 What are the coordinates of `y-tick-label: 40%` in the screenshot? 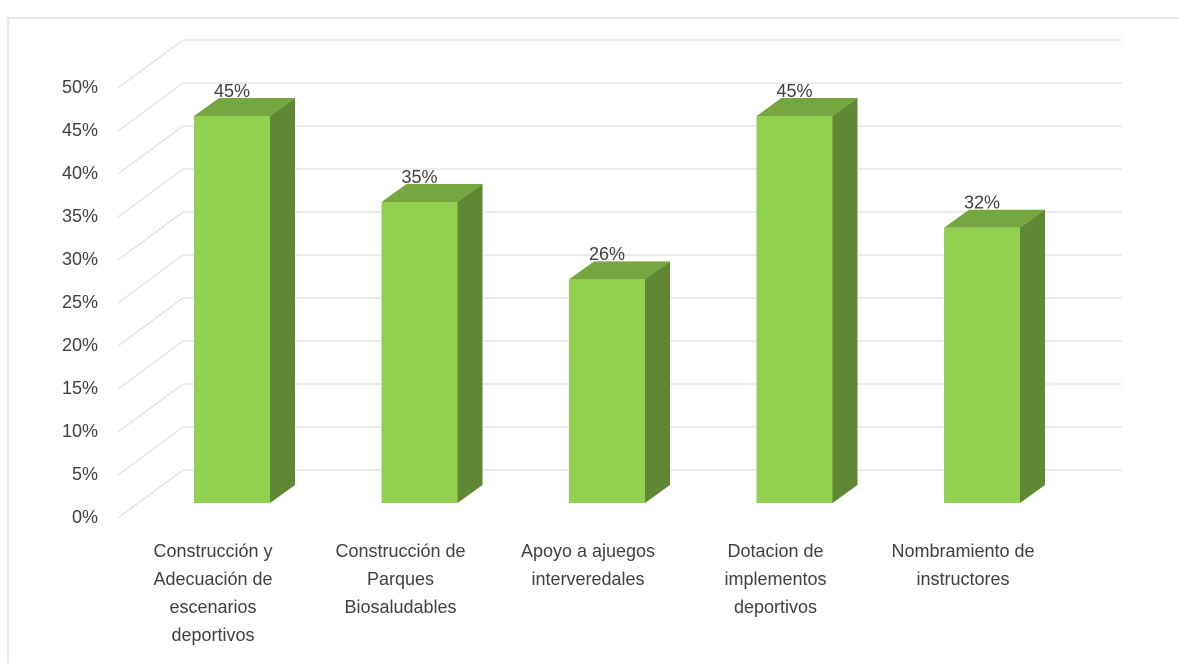 It's located at (80, 173).